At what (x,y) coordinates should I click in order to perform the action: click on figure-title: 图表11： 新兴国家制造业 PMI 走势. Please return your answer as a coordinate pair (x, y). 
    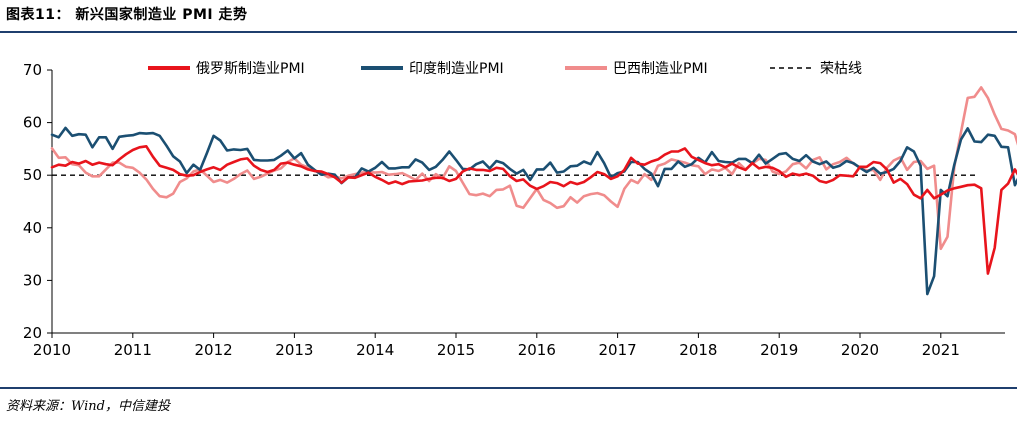
    Looking at the image, I should click on (127, 15).